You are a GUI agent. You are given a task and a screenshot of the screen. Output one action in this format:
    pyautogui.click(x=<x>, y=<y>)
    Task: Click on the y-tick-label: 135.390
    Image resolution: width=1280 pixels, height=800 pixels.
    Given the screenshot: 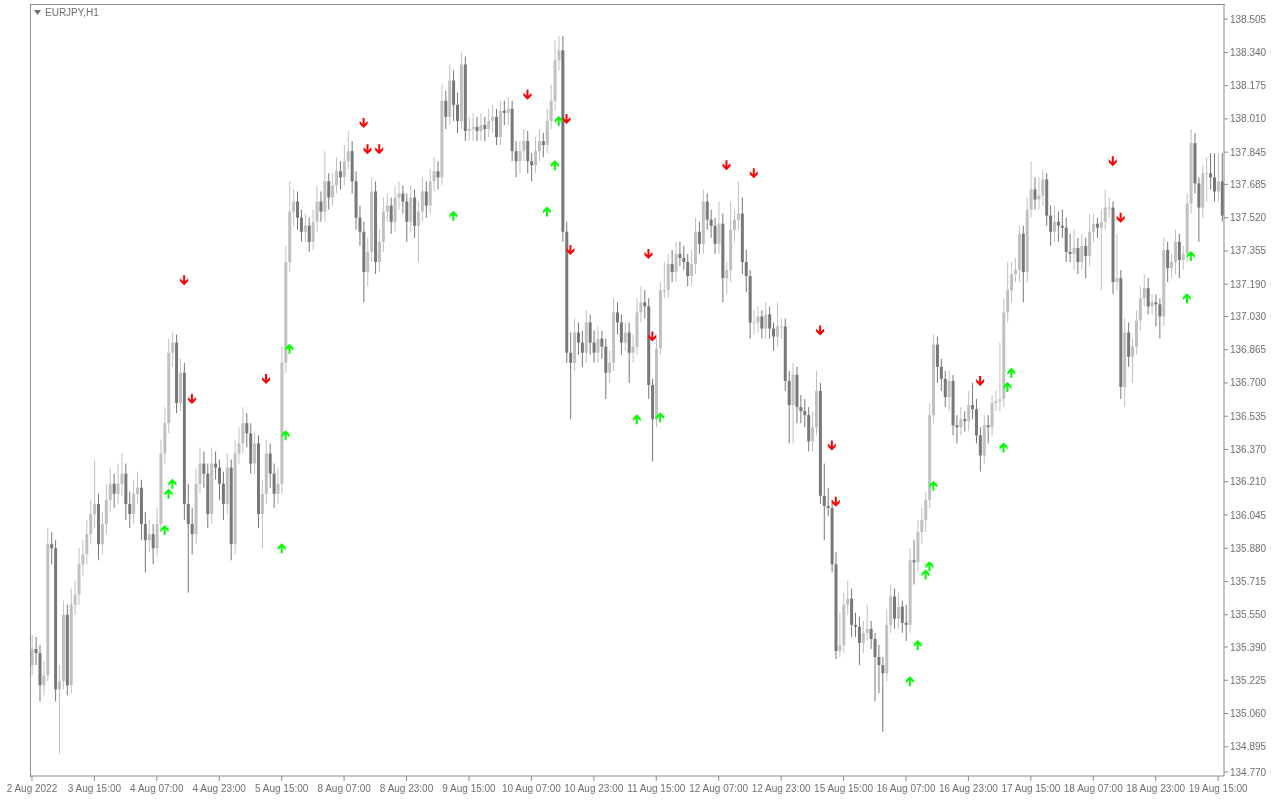 What is the action you would take?
    pyautogui.click(x=1248, y=647)
    